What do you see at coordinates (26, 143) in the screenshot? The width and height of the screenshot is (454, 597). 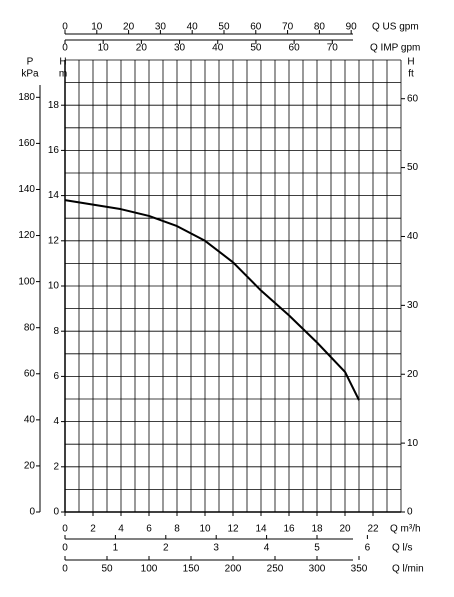 I see `secondary-tick-label: 160` at bounding box center [26, 143].